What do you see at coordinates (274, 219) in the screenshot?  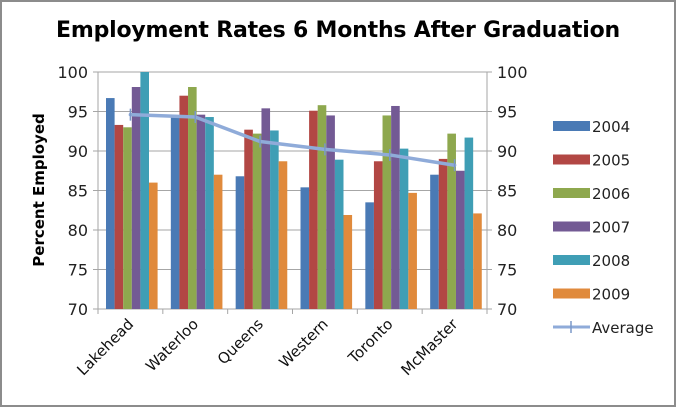 I see `bar-2008-queens` at bounding box center [274, 219].